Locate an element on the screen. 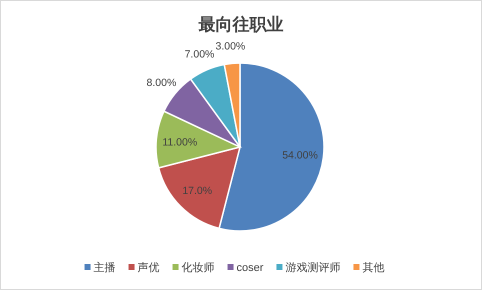 The width and height of the screenshot is (482, 290). legend-label: coser is located at coordinates (250, 268).